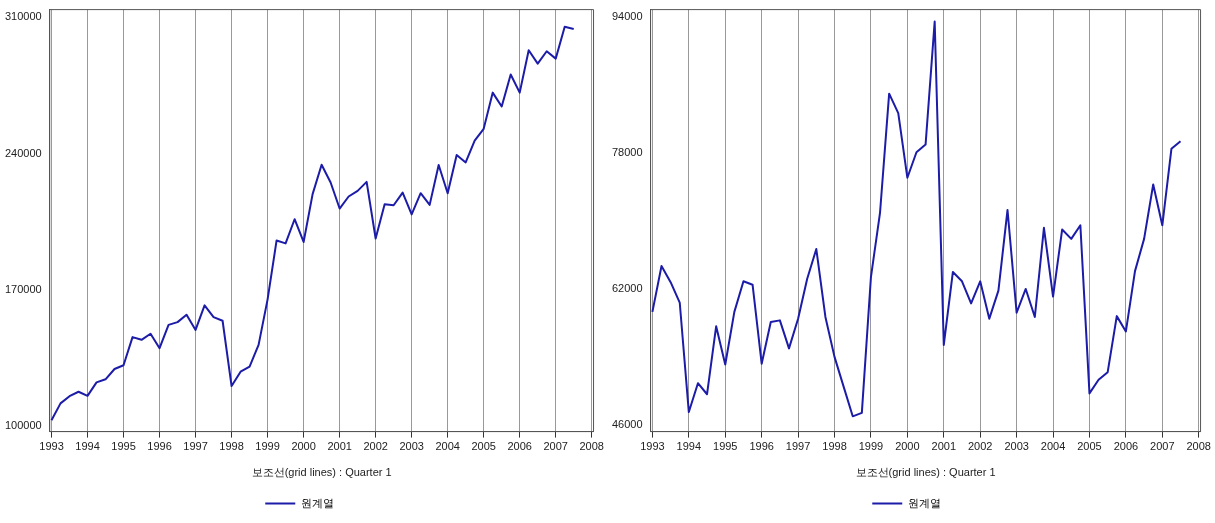  Describe the element at coordinates (23, 424) in the screenshot. I see `y-tick-label: 100000` at that location.